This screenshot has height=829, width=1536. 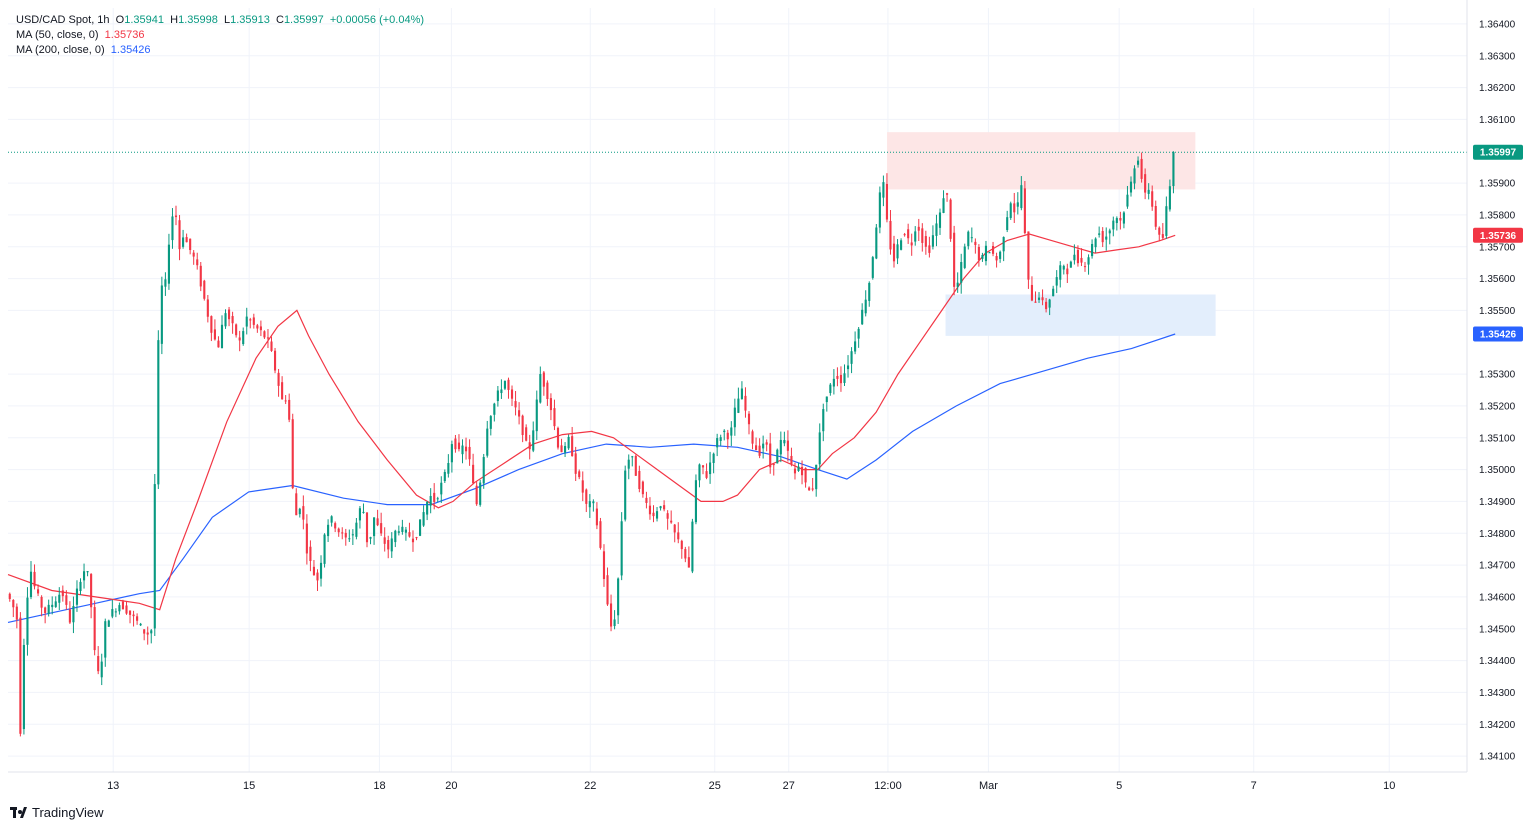 I want to click on y-tick-label: 1.36300, so click(x=1497, y=56).